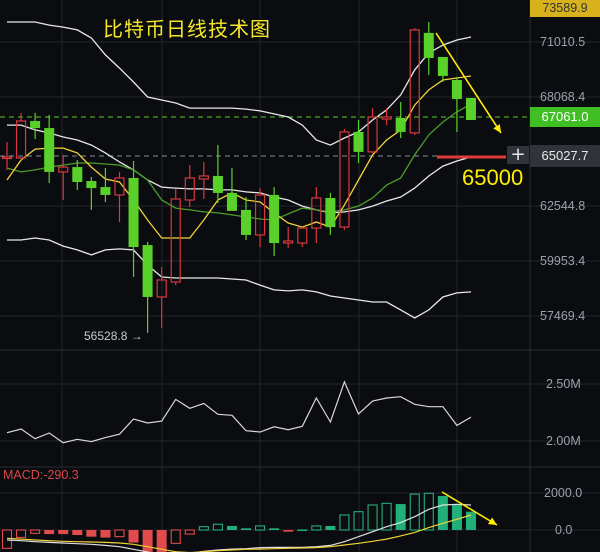  Describe the element at coordinates (469, 508) in the screenshot. I see `macd-trend-arrow` at that location.